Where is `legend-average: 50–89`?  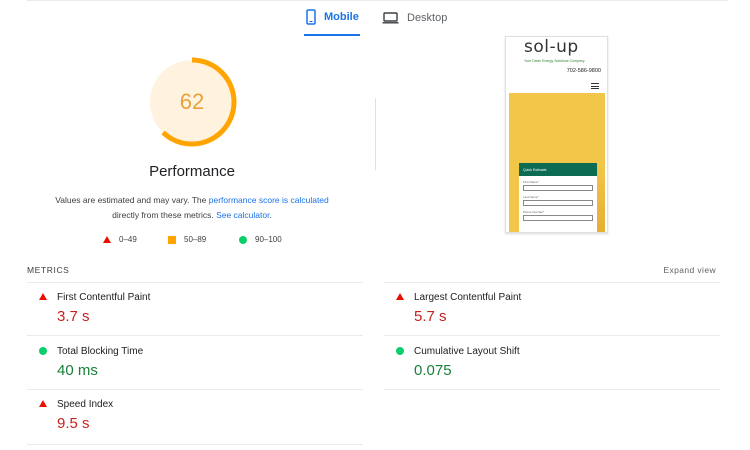
legend-average: 50–89 is located at coordinates (187, 239).